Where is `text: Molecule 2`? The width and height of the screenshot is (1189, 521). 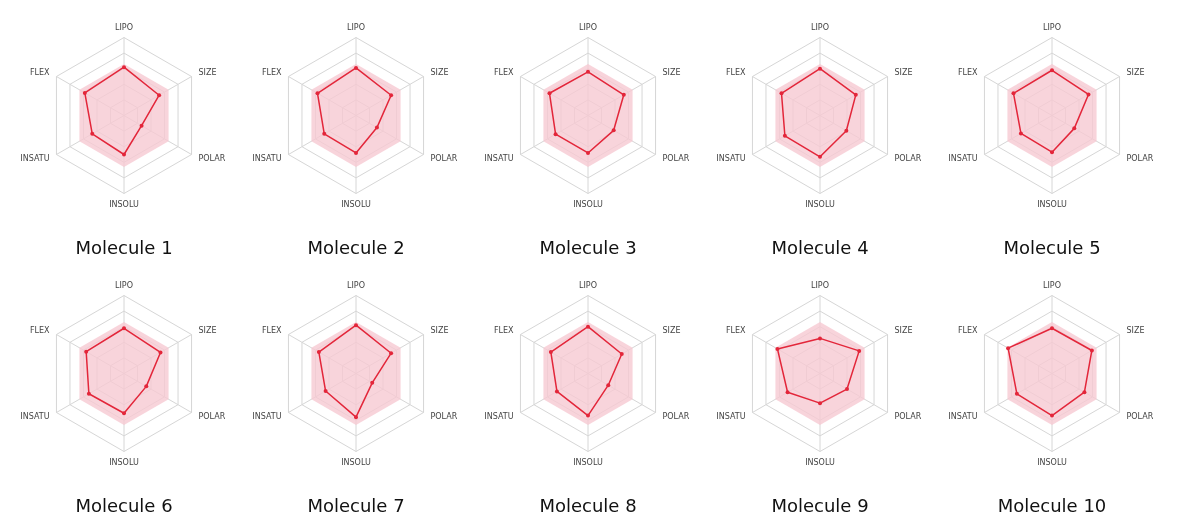
text: Molecule 2 is located at coordinates (356, 247).